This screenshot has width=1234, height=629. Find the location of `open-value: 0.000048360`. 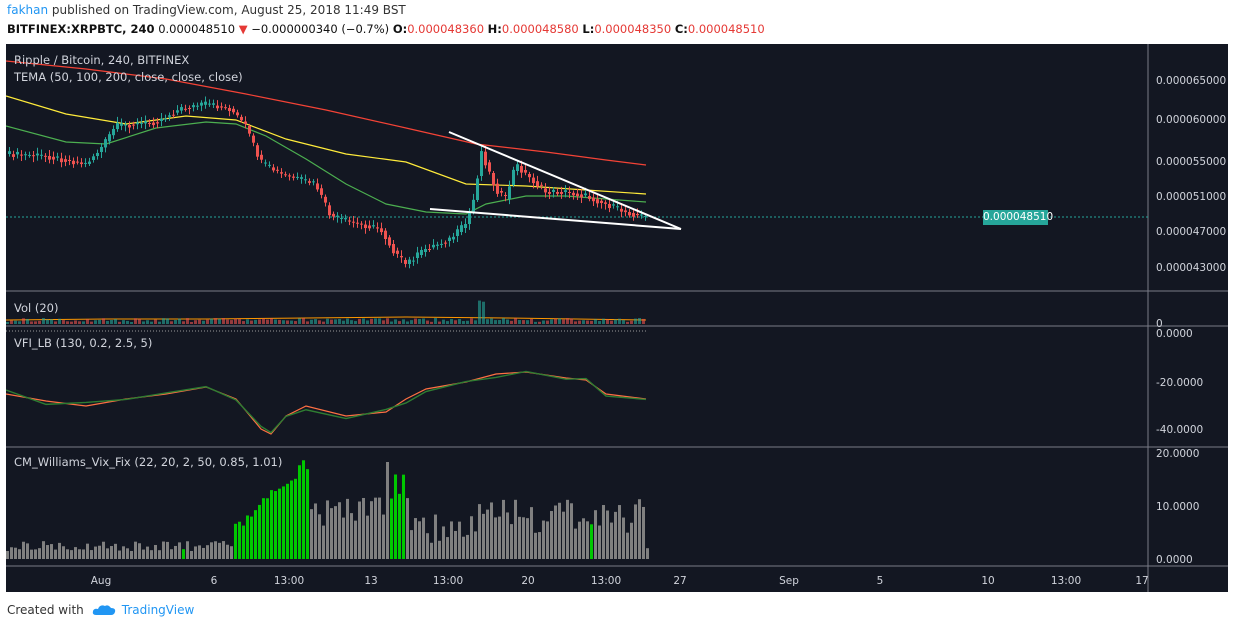

open-value: 0.000048360 is located at coordinates (446, 29).